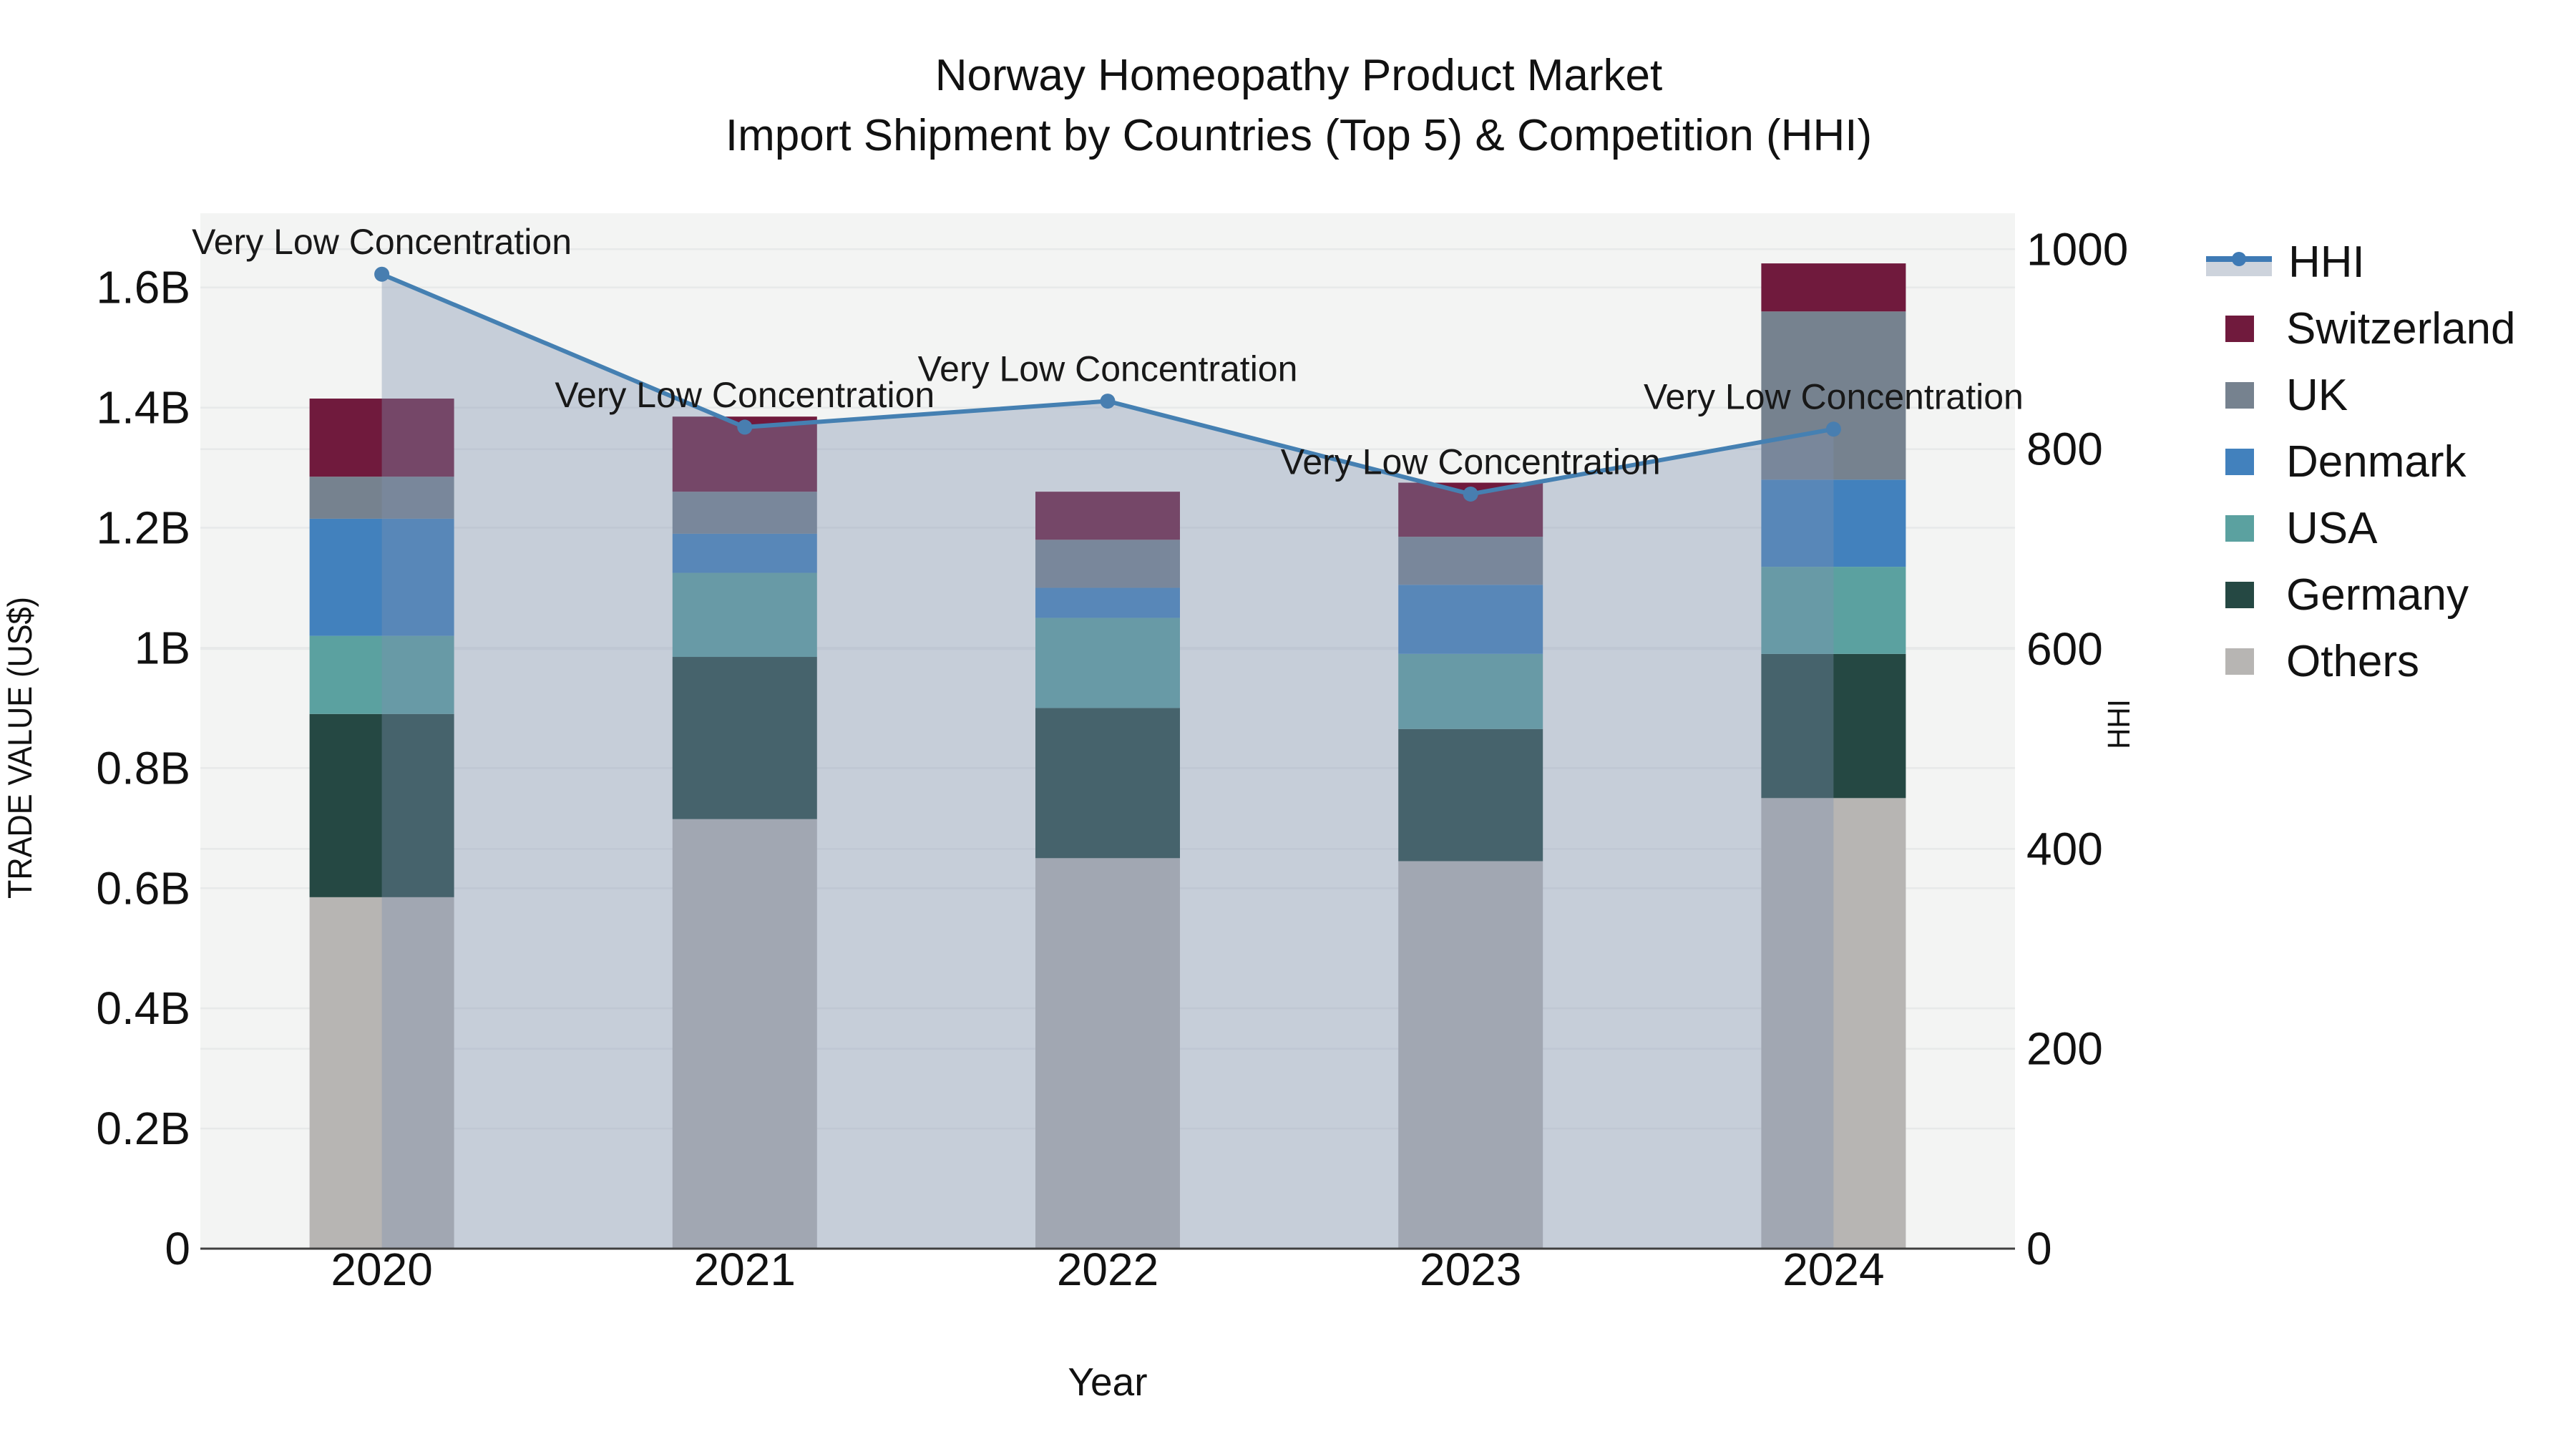 The image size is (2576, 1449). I want to click on bar-segment-uk-2022, so click(1107, 564).